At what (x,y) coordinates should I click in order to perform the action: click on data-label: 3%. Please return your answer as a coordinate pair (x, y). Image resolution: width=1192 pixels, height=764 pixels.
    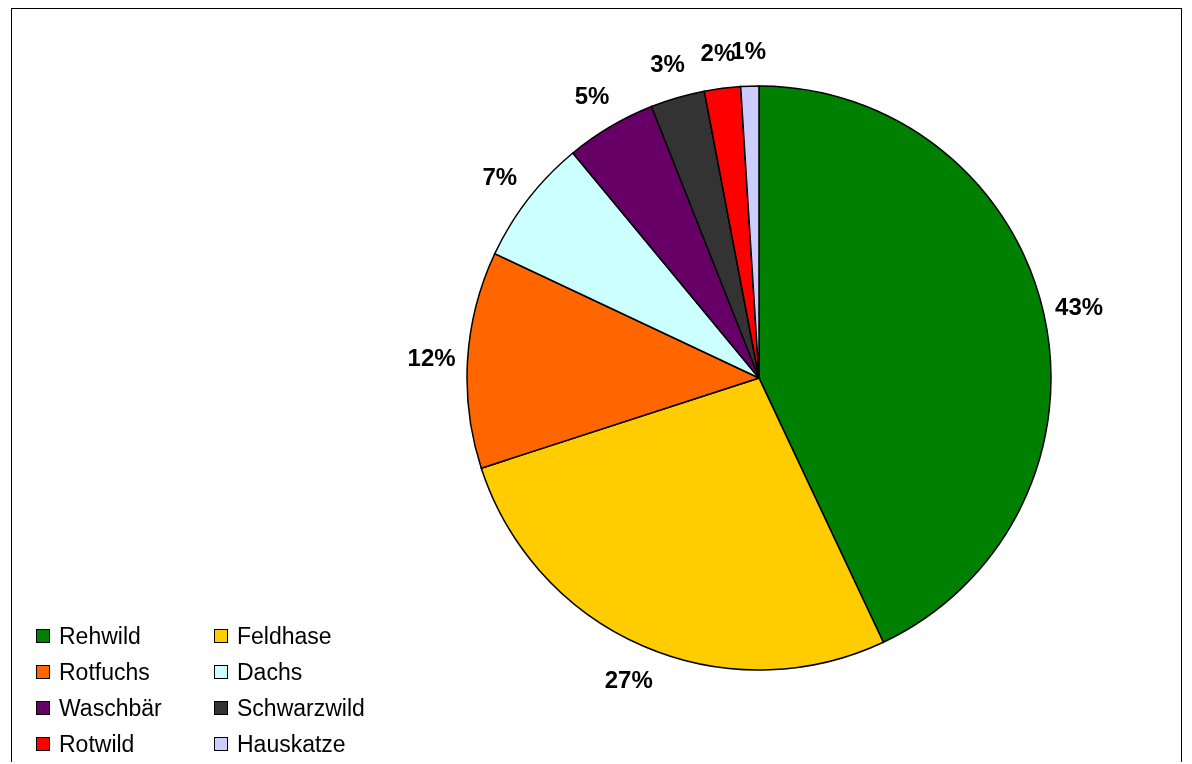
    Looking at the image, I should click on (667, 63).